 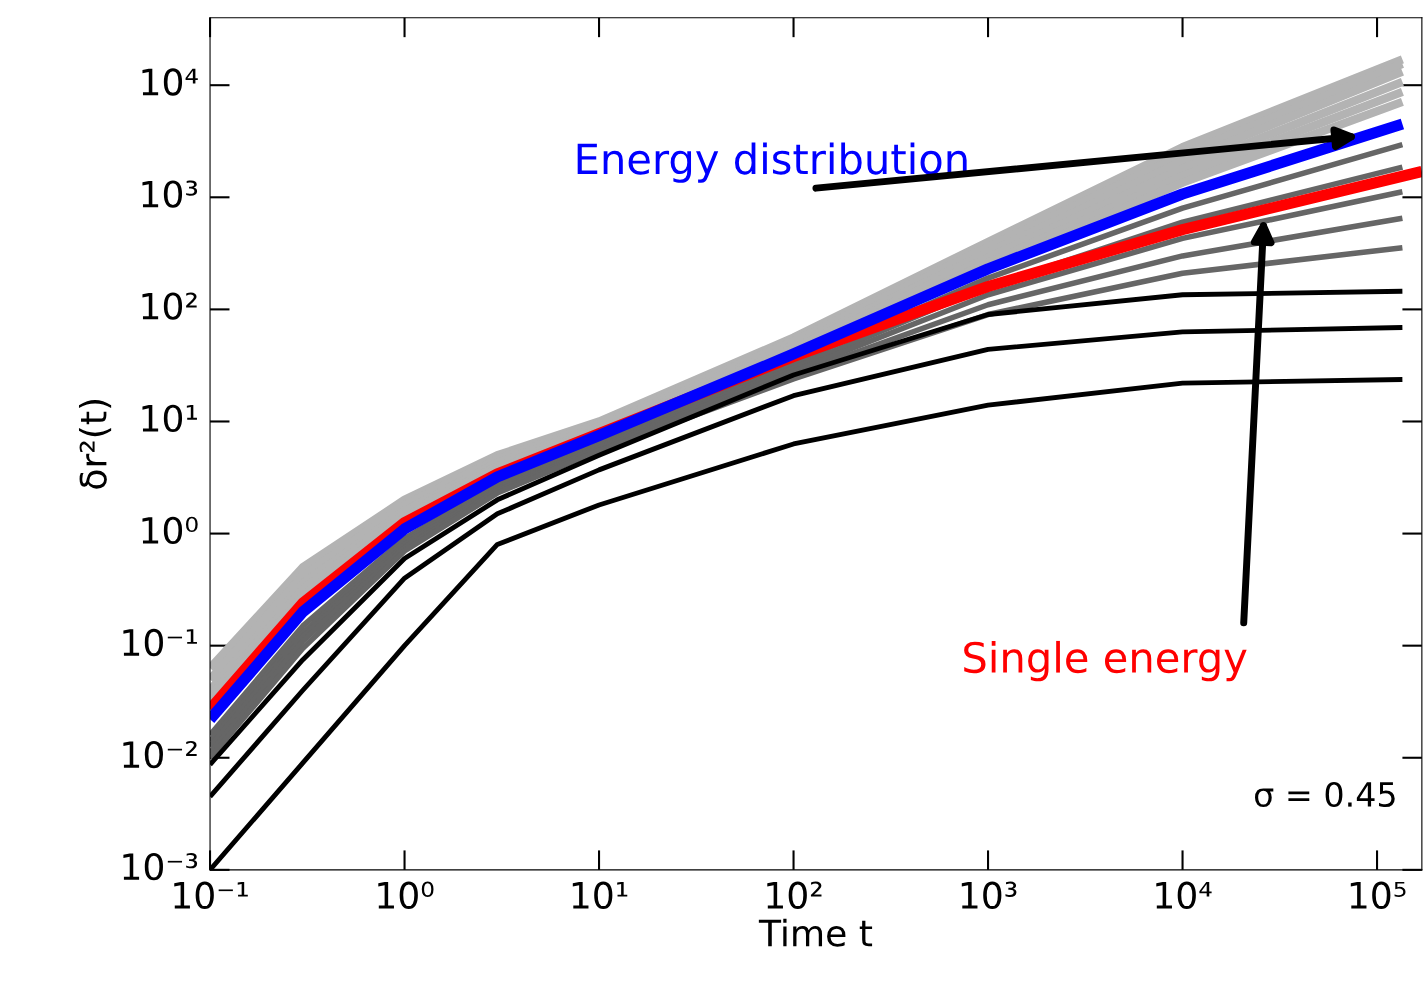 I want to click on y-tick-label: 10³, so click(x=170, y=194).